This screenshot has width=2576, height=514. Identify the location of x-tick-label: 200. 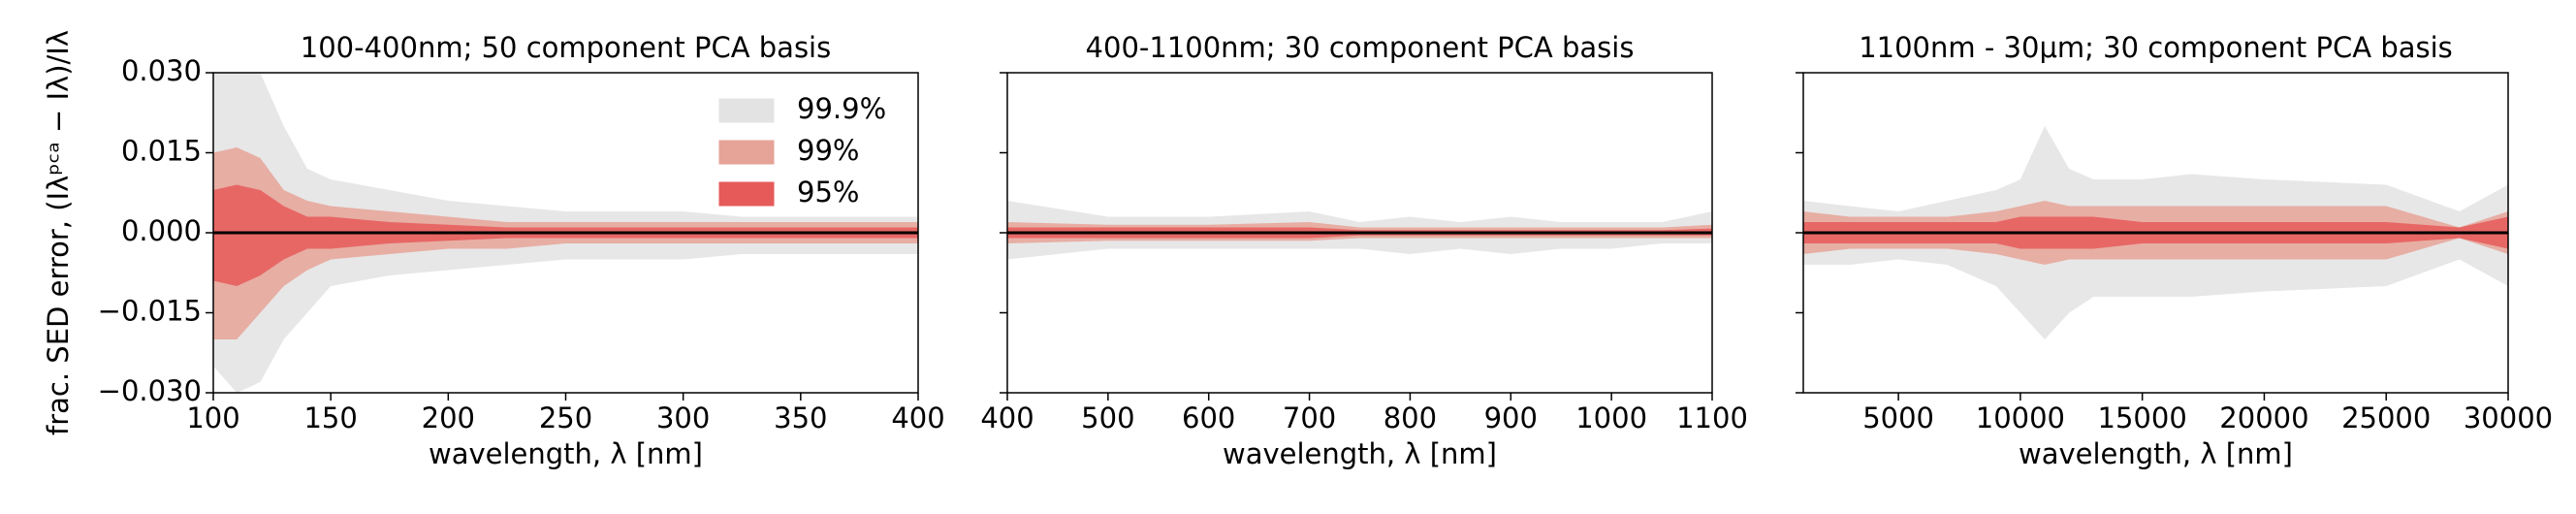
(449, 418).